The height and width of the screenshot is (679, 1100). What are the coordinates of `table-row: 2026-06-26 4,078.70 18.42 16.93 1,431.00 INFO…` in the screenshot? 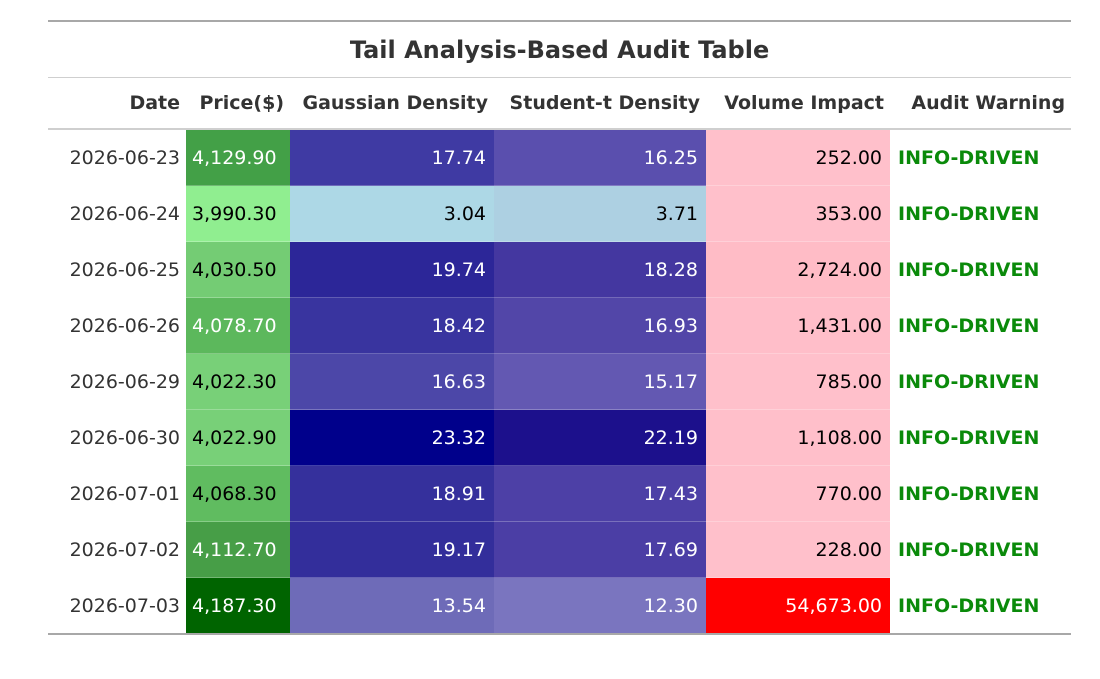 It's located at (560, 325).